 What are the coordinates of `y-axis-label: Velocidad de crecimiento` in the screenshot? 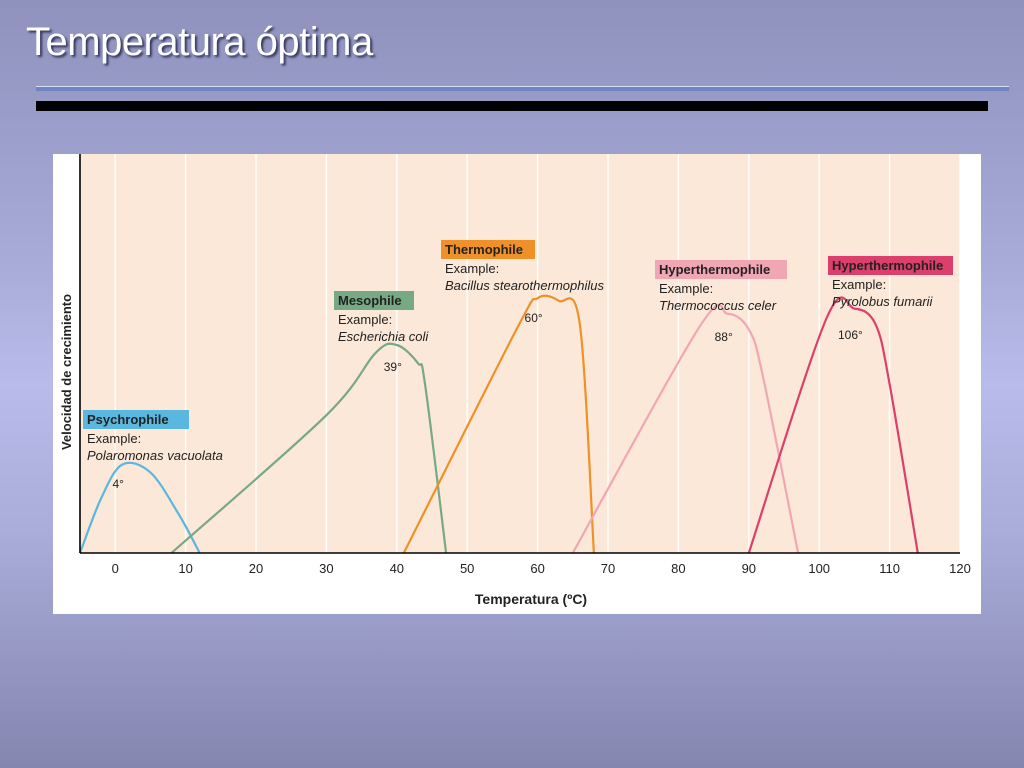 It's located at (66, 372).